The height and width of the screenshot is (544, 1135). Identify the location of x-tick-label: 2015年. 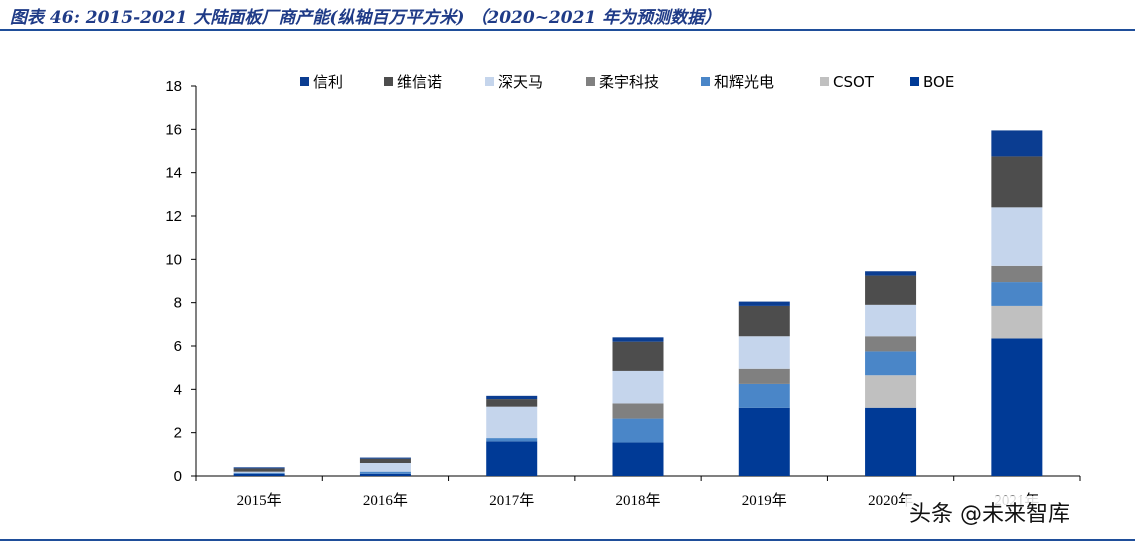
(259, 500).